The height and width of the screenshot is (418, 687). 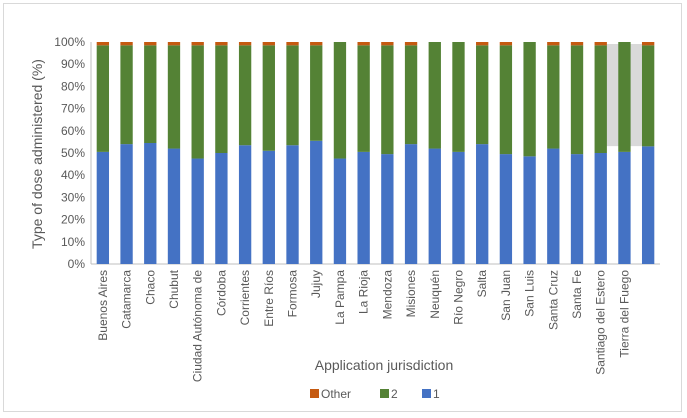 I want to click on y-tick-label: 0%, so click(x=77, y=264).